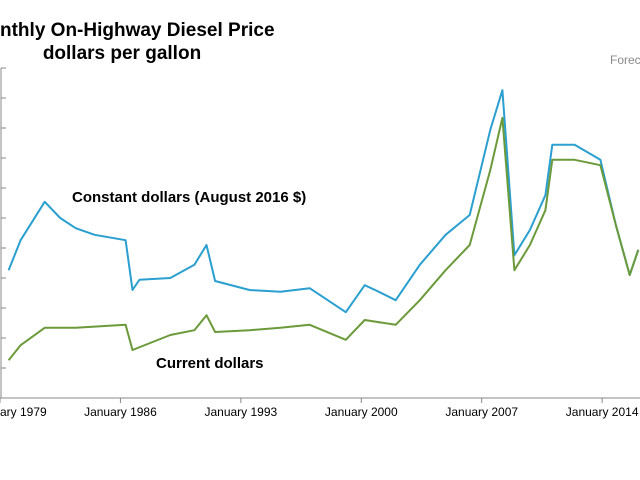 Image resolution: width=640 pixels, height=480 pixels. I want to click on annotation: Current dollars, so click(210, 363).